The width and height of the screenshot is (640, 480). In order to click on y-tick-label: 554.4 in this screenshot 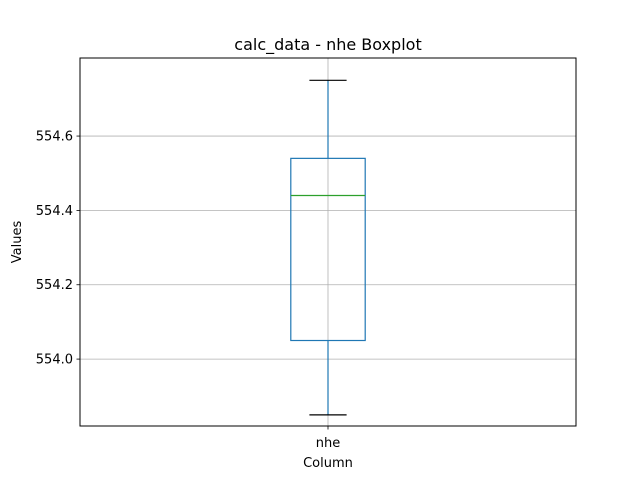, I will do `click(54, 211)`.